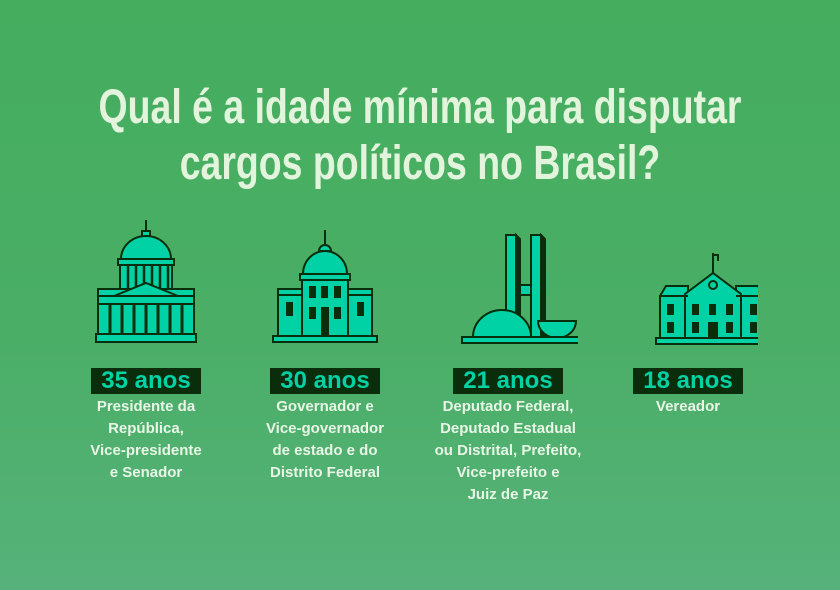 The width and height of the screenshot is (840, 590). I want to click on age-item-18: 18 anos Vereador, so click(688, 316).